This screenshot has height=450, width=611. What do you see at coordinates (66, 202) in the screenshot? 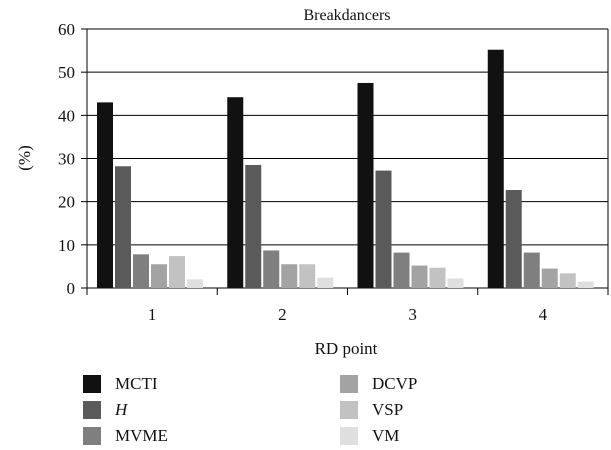
I see `y-tick-label-20: 20` at bounding box center [66, 202].